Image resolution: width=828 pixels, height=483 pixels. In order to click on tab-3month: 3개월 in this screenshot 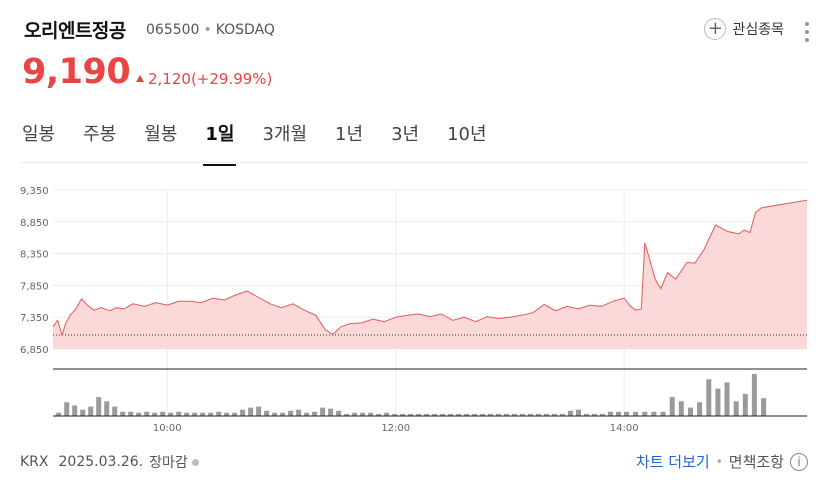, I will do `click(285, 134)`.